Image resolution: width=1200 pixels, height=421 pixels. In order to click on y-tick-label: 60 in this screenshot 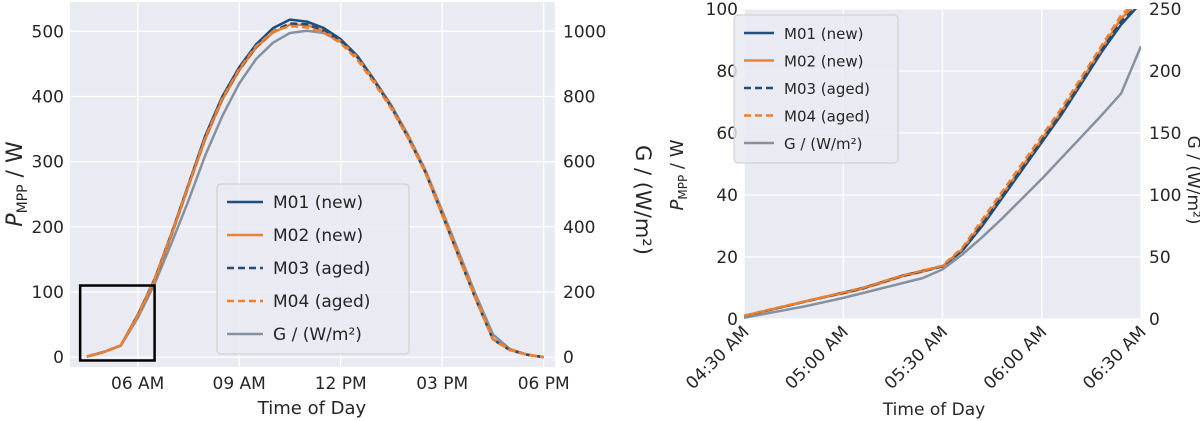, I will do `click(727, 134)`.